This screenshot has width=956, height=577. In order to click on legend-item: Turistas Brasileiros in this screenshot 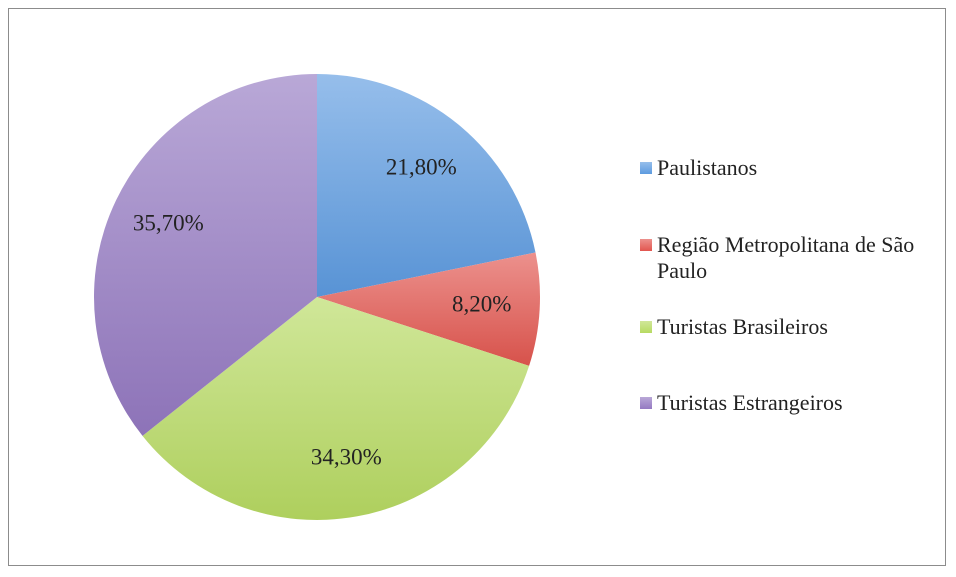, I will do `click(790, 327)`.